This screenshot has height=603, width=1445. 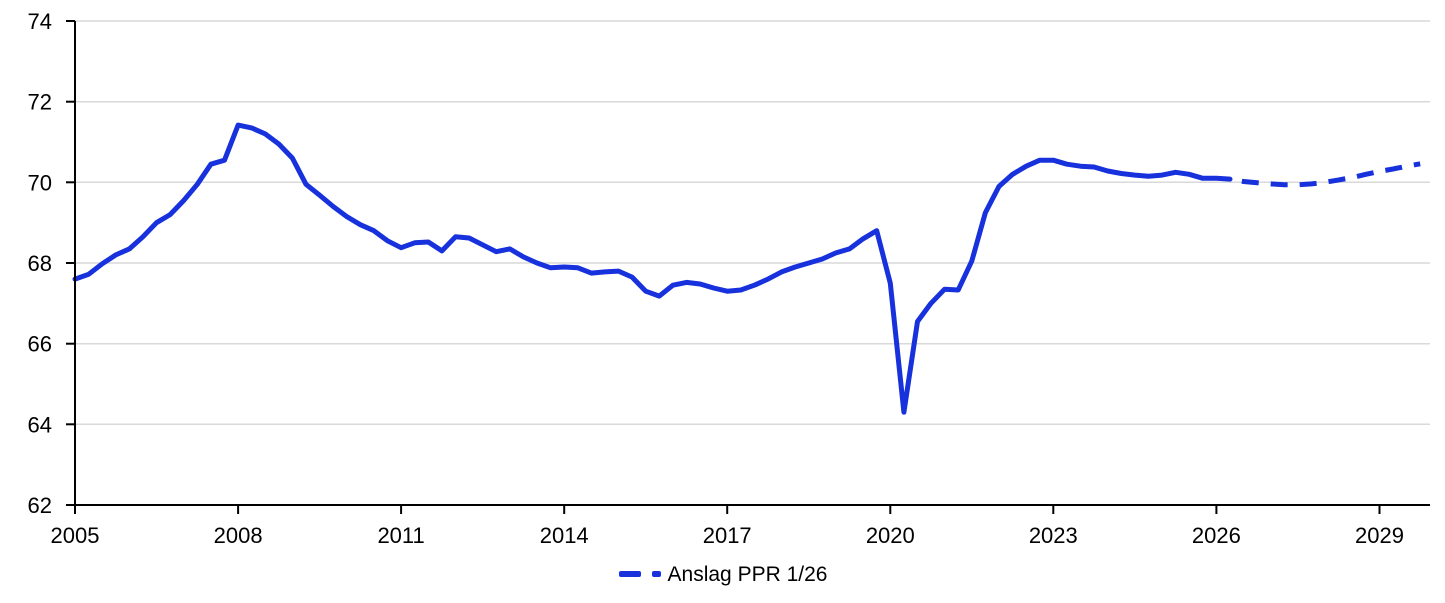 I want to click on series-forecast-line, so click(x=1325, y=174).